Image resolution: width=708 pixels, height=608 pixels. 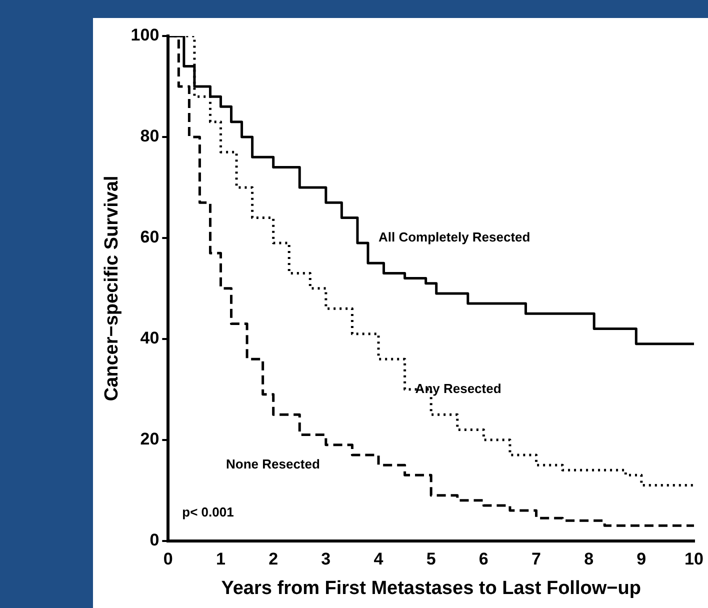 I want to click on x-tick-label: 9, so click(x=641, y=559).